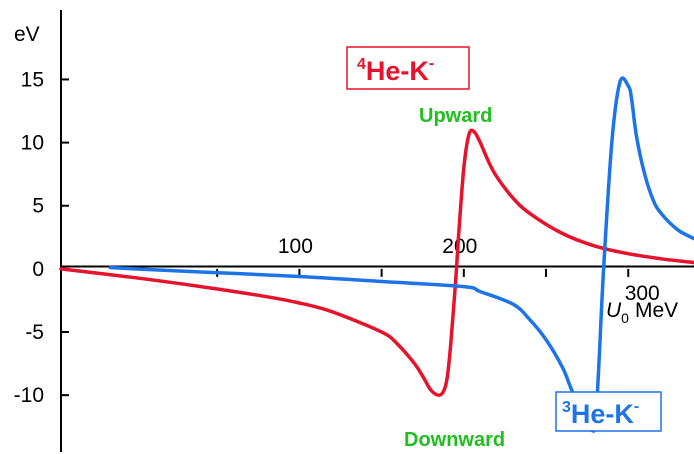 The image size is (694, 454). Describe the element at coordinates (438, 270) in the screenshot. I see `x-tick-group: 100 200 300` at that location.